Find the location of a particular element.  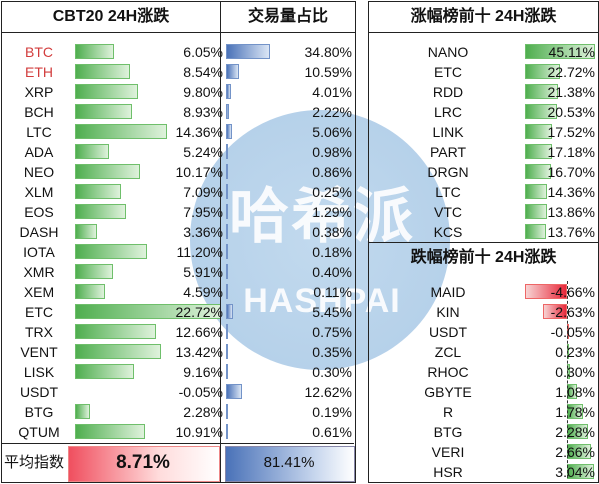

volume-value: 34.80% is located at coordinates (328, 52).